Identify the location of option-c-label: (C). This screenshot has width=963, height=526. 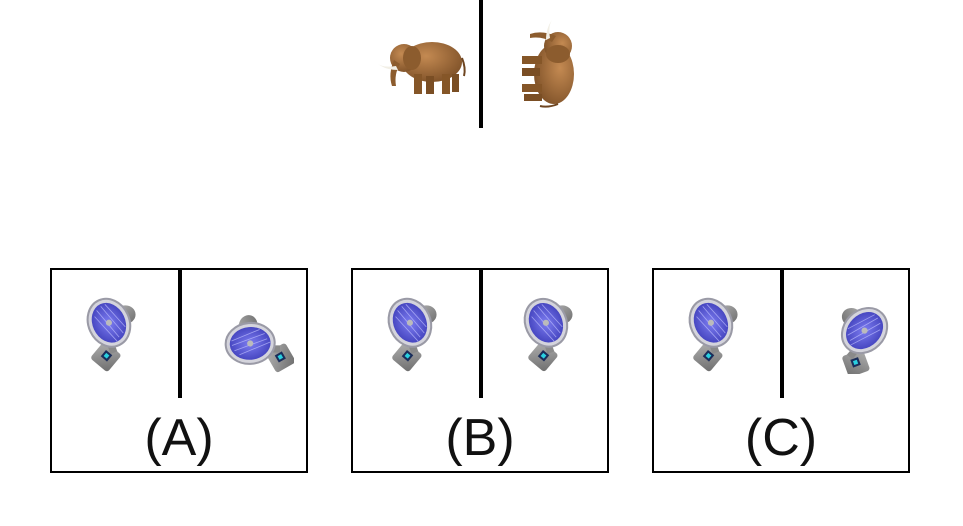
(781, 438).